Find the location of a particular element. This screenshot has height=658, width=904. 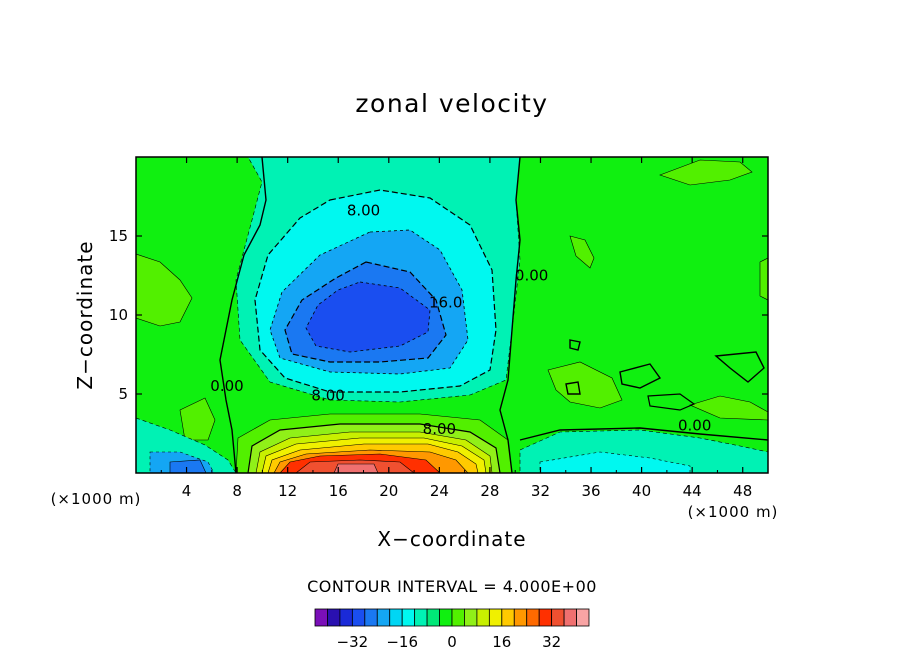

zero-contour-left is located at coordinates (243, 315).